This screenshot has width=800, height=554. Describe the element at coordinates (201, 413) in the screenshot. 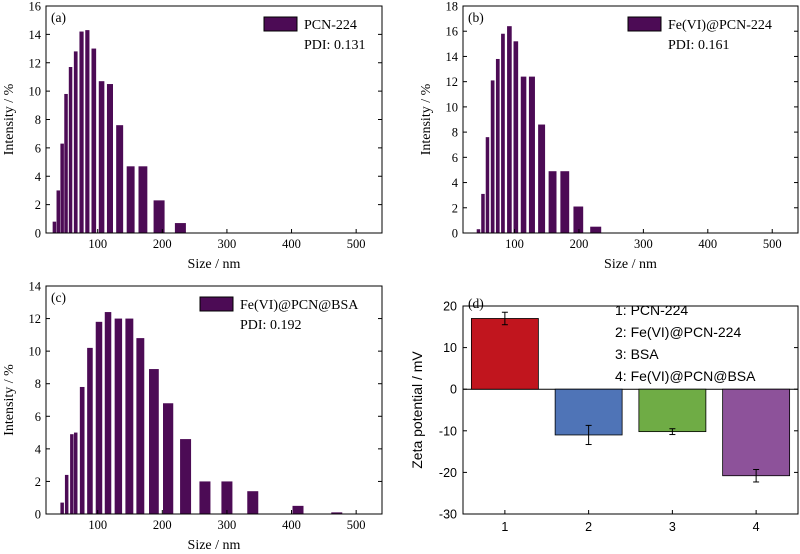

I see `panel-c-bars` at that location.